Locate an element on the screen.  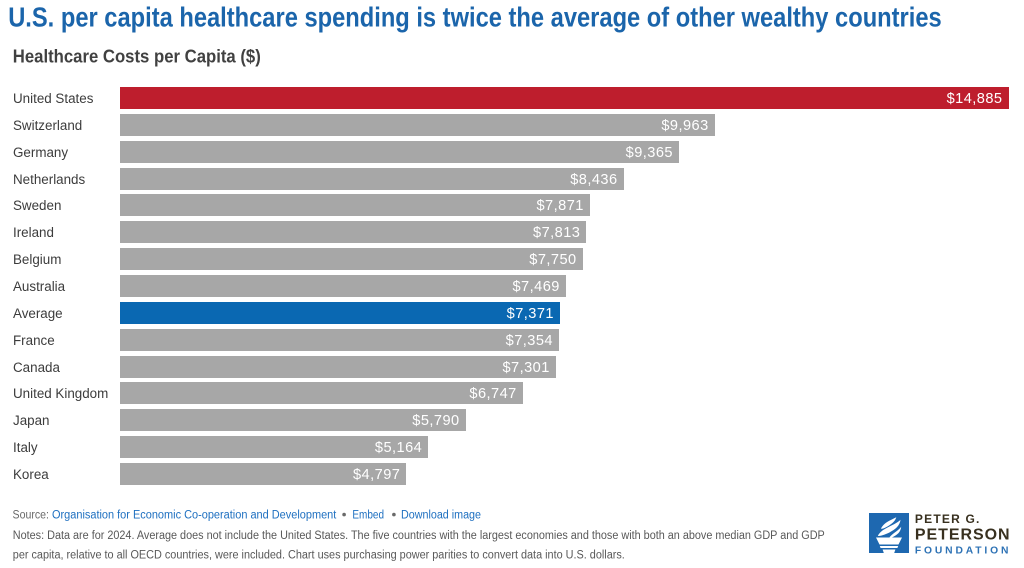
svg-text:Healthcare Costs per Capita ($: Healthcare Costs per Capita ($) is located at coordinates (137, 57).